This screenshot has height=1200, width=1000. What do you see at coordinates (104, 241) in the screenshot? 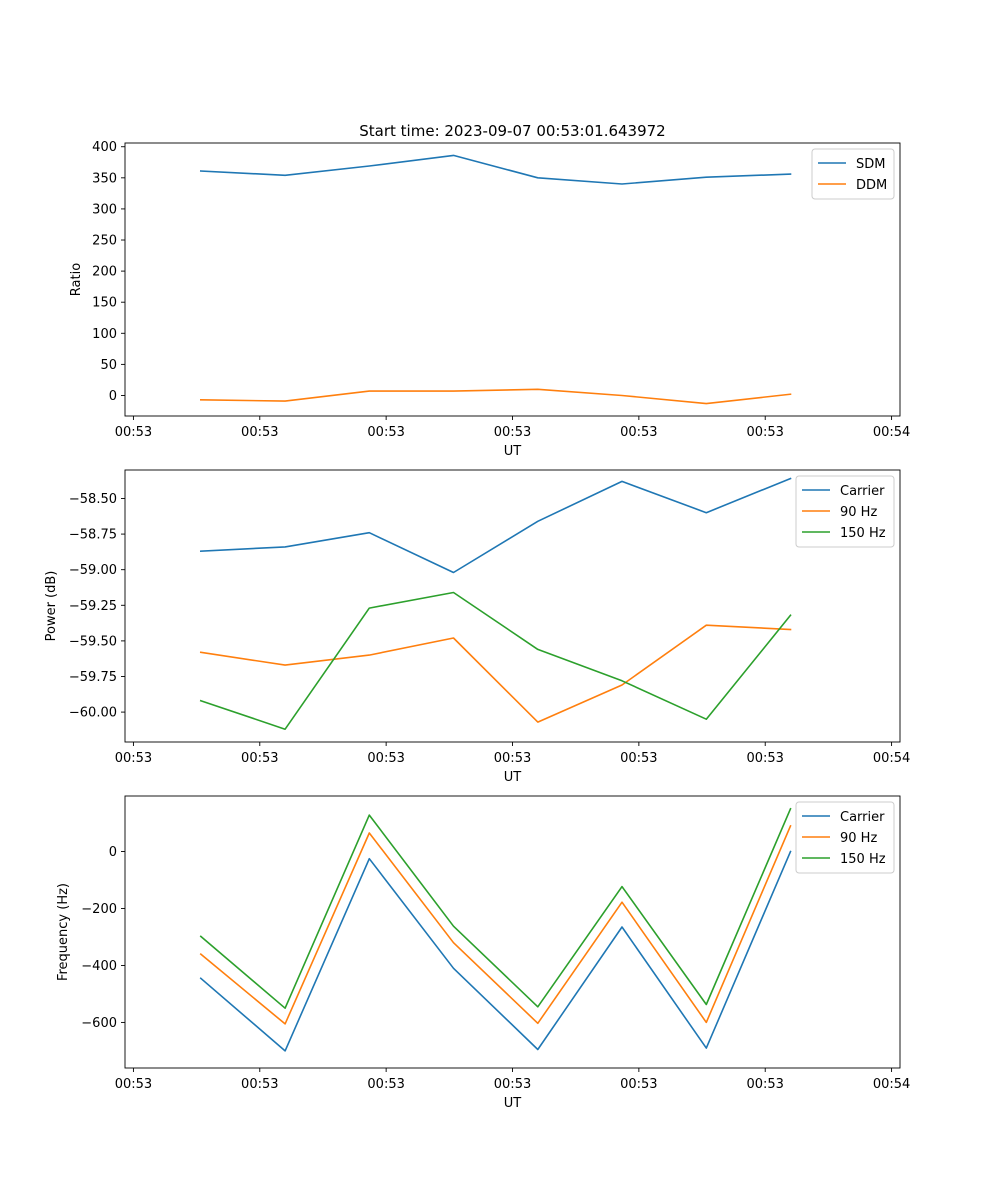
I see `y-tick-label: 250` at bounding box center [104, 241].